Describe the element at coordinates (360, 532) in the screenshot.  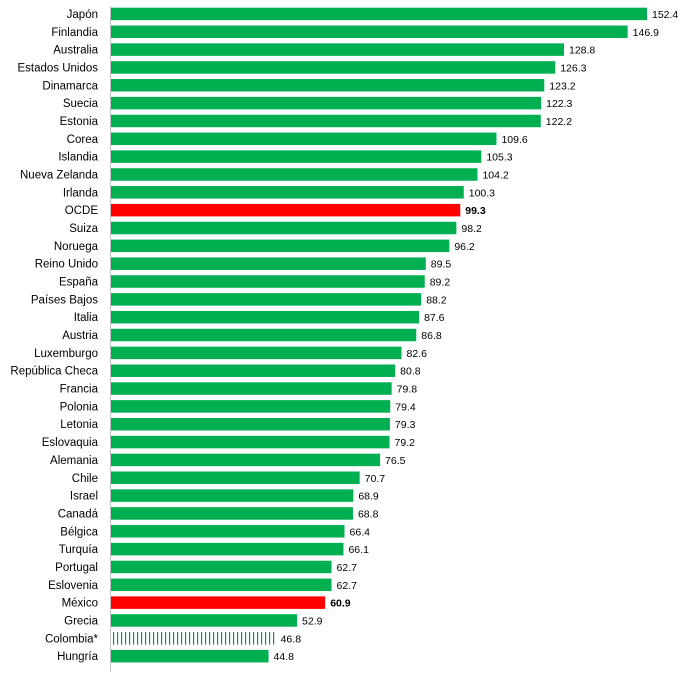
I see `value-label: 66.4` at that location.